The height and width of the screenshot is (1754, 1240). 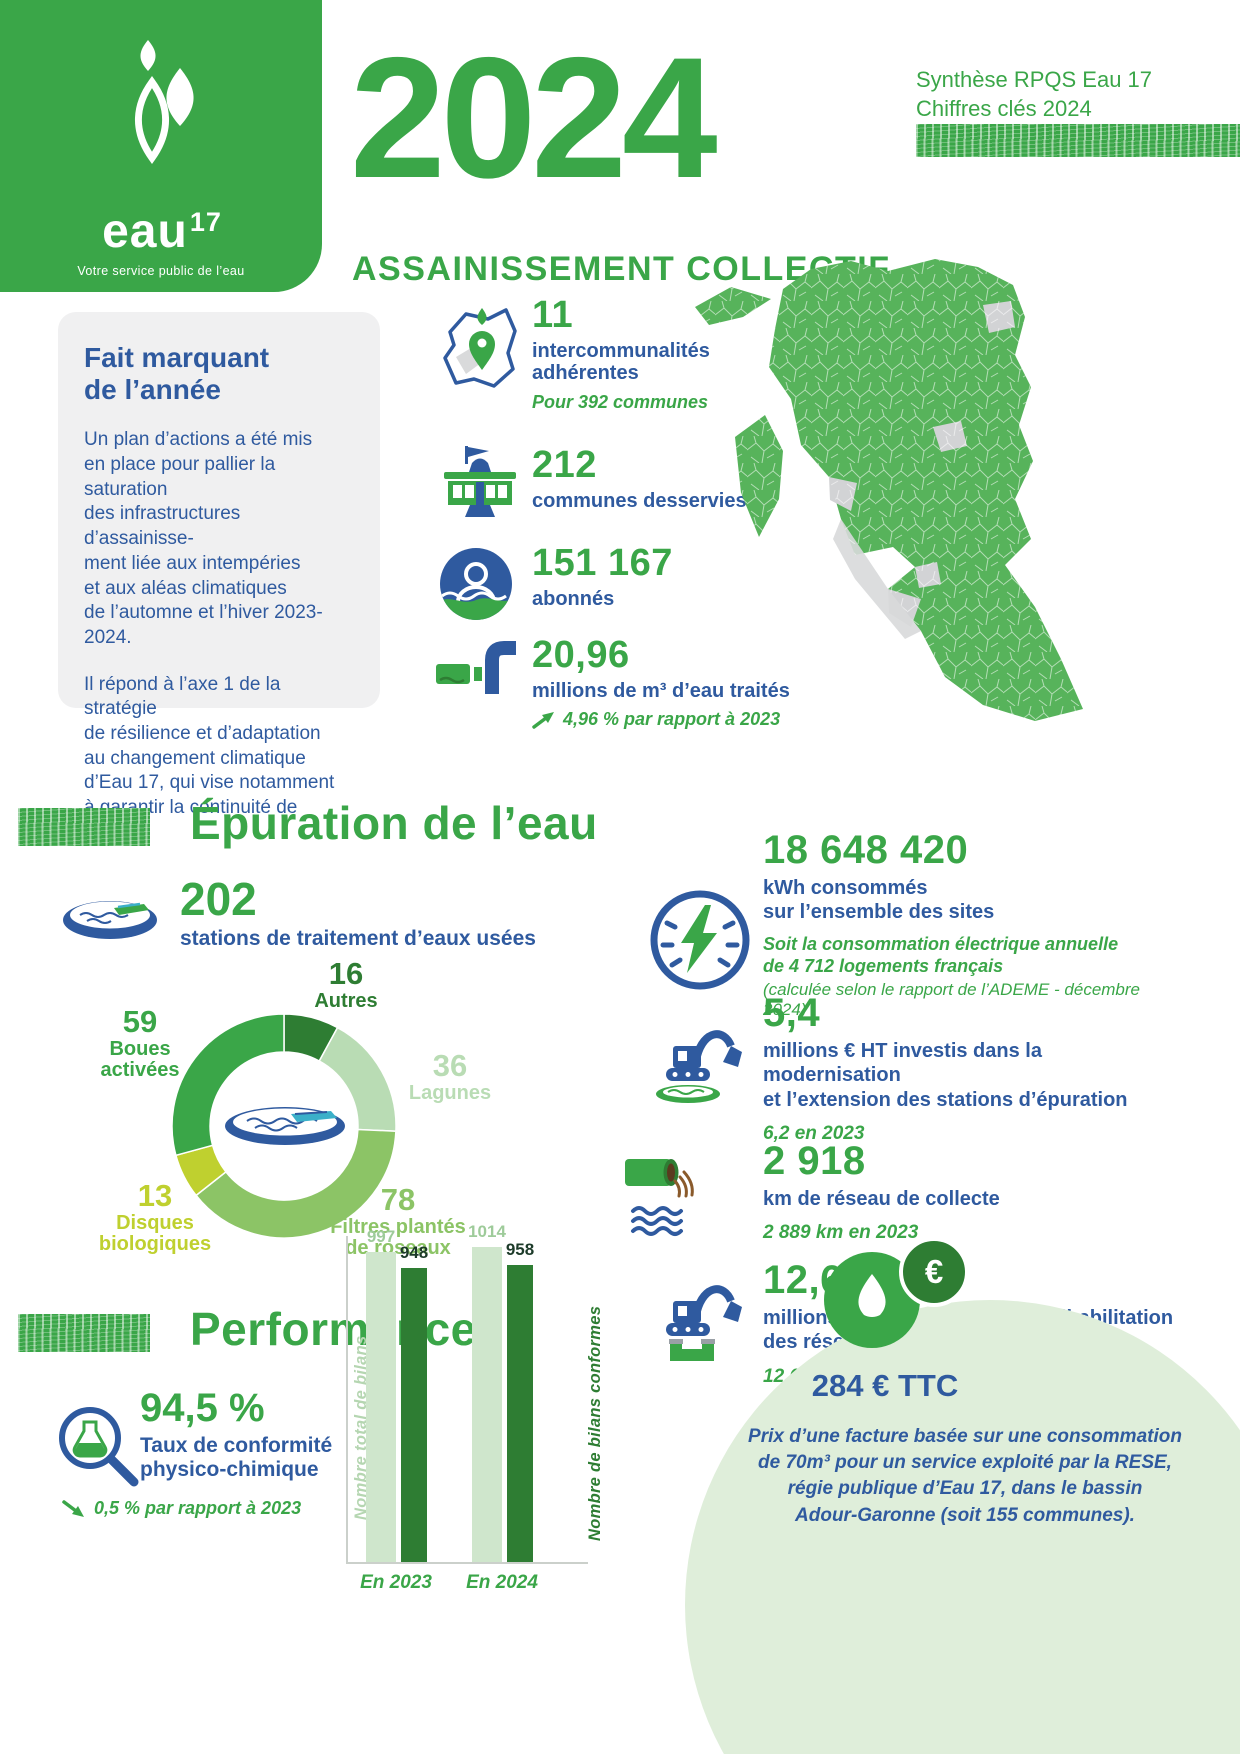 What do you see at coordinates (1034, 79) in the screenshot?
I see `subtitle-line-1: Synthèse RPQS Eau 17` at bounding box center [1034, 79].